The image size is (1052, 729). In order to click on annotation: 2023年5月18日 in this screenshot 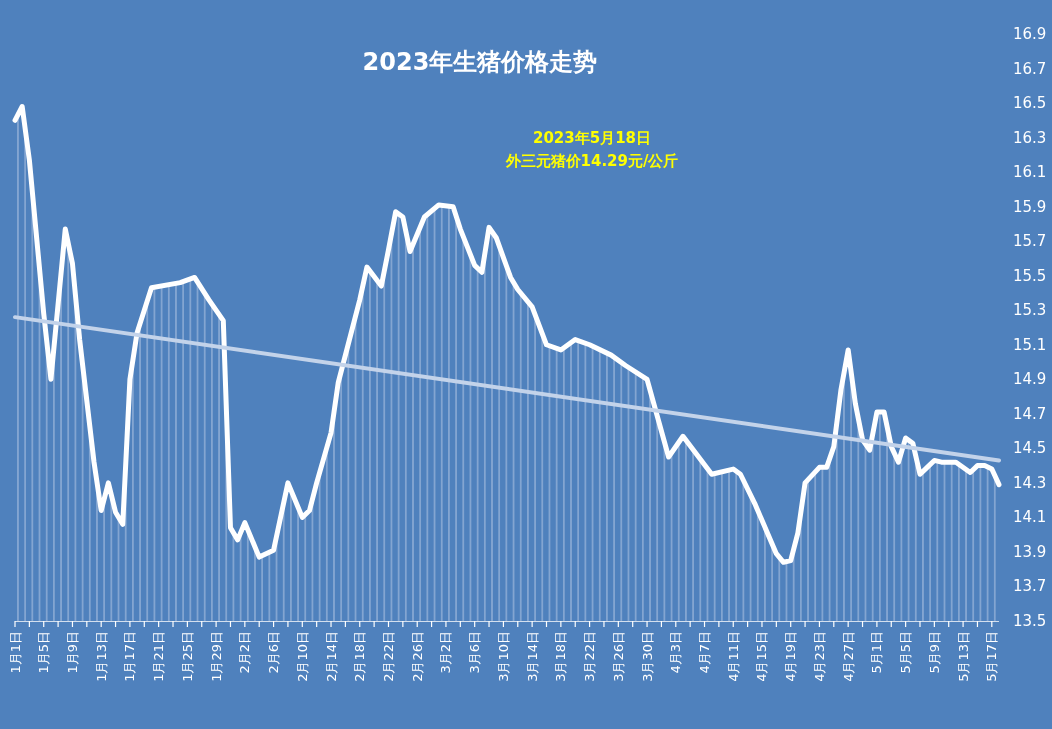, I will do `click(592, 138)`.